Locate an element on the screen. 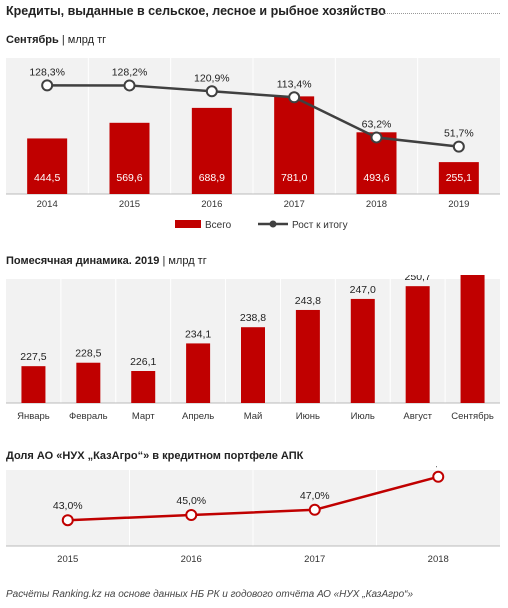 The image size is (508, 608). share-value-label: 47,0% is located at coordinates (315, 496).